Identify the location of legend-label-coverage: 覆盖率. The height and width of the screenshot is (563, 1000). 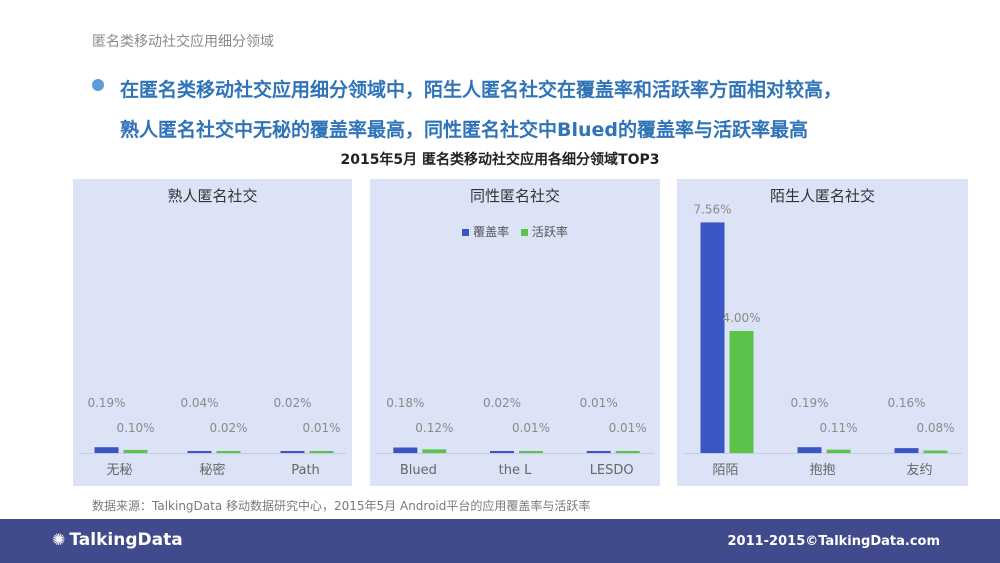
(491, 232).